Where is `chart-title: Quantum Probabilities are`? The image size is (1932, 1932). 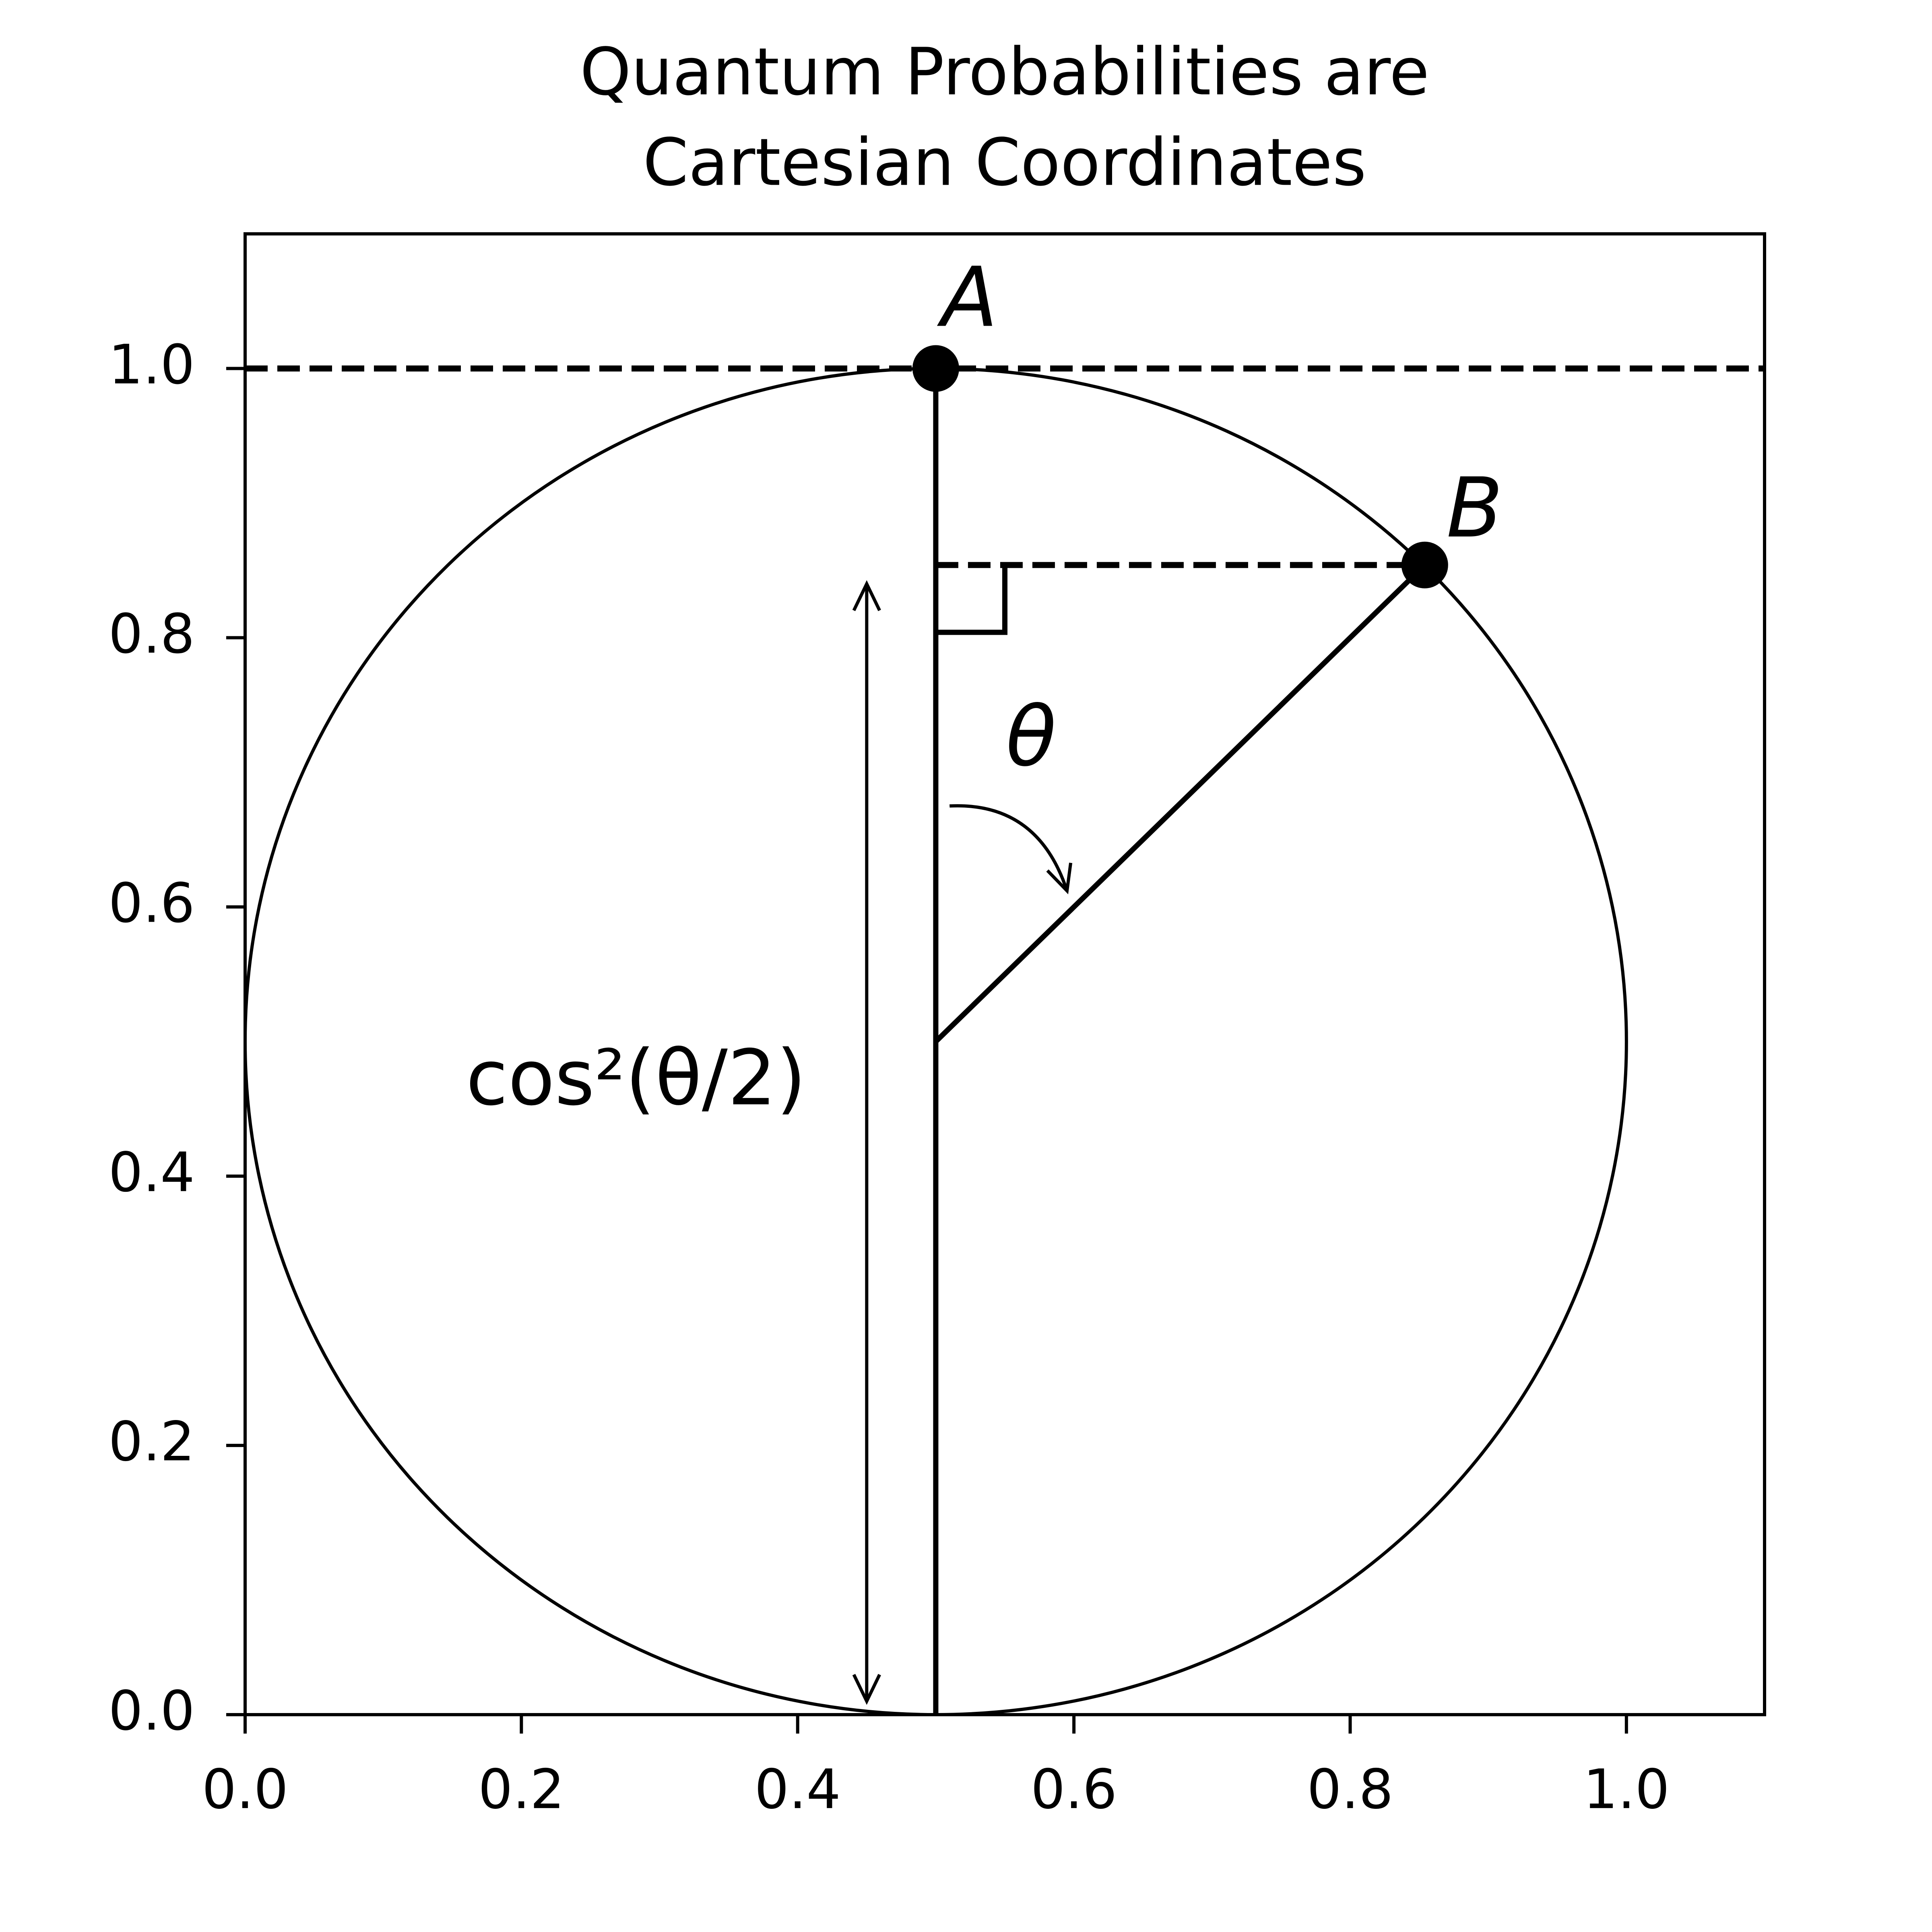 chart-title: Quantum Probabilities are is located at coordinates (1005, 72).